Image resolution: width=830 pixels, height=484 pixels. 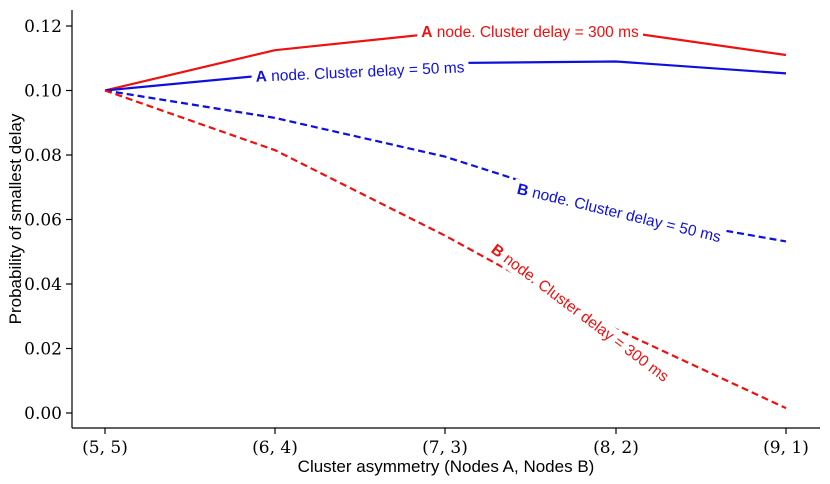 What do you see at coordinates (446, 466) in the screenshot?
I see `x-axis-label: Cluster asymmetry (Nodes A, Nodes B)` at bounding box center [446, 466].